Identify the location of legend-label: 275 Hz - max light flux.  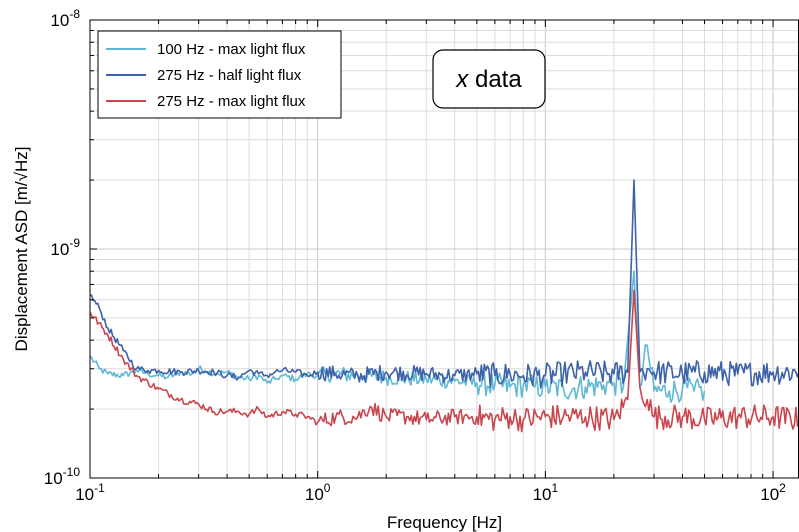
(231, 101).